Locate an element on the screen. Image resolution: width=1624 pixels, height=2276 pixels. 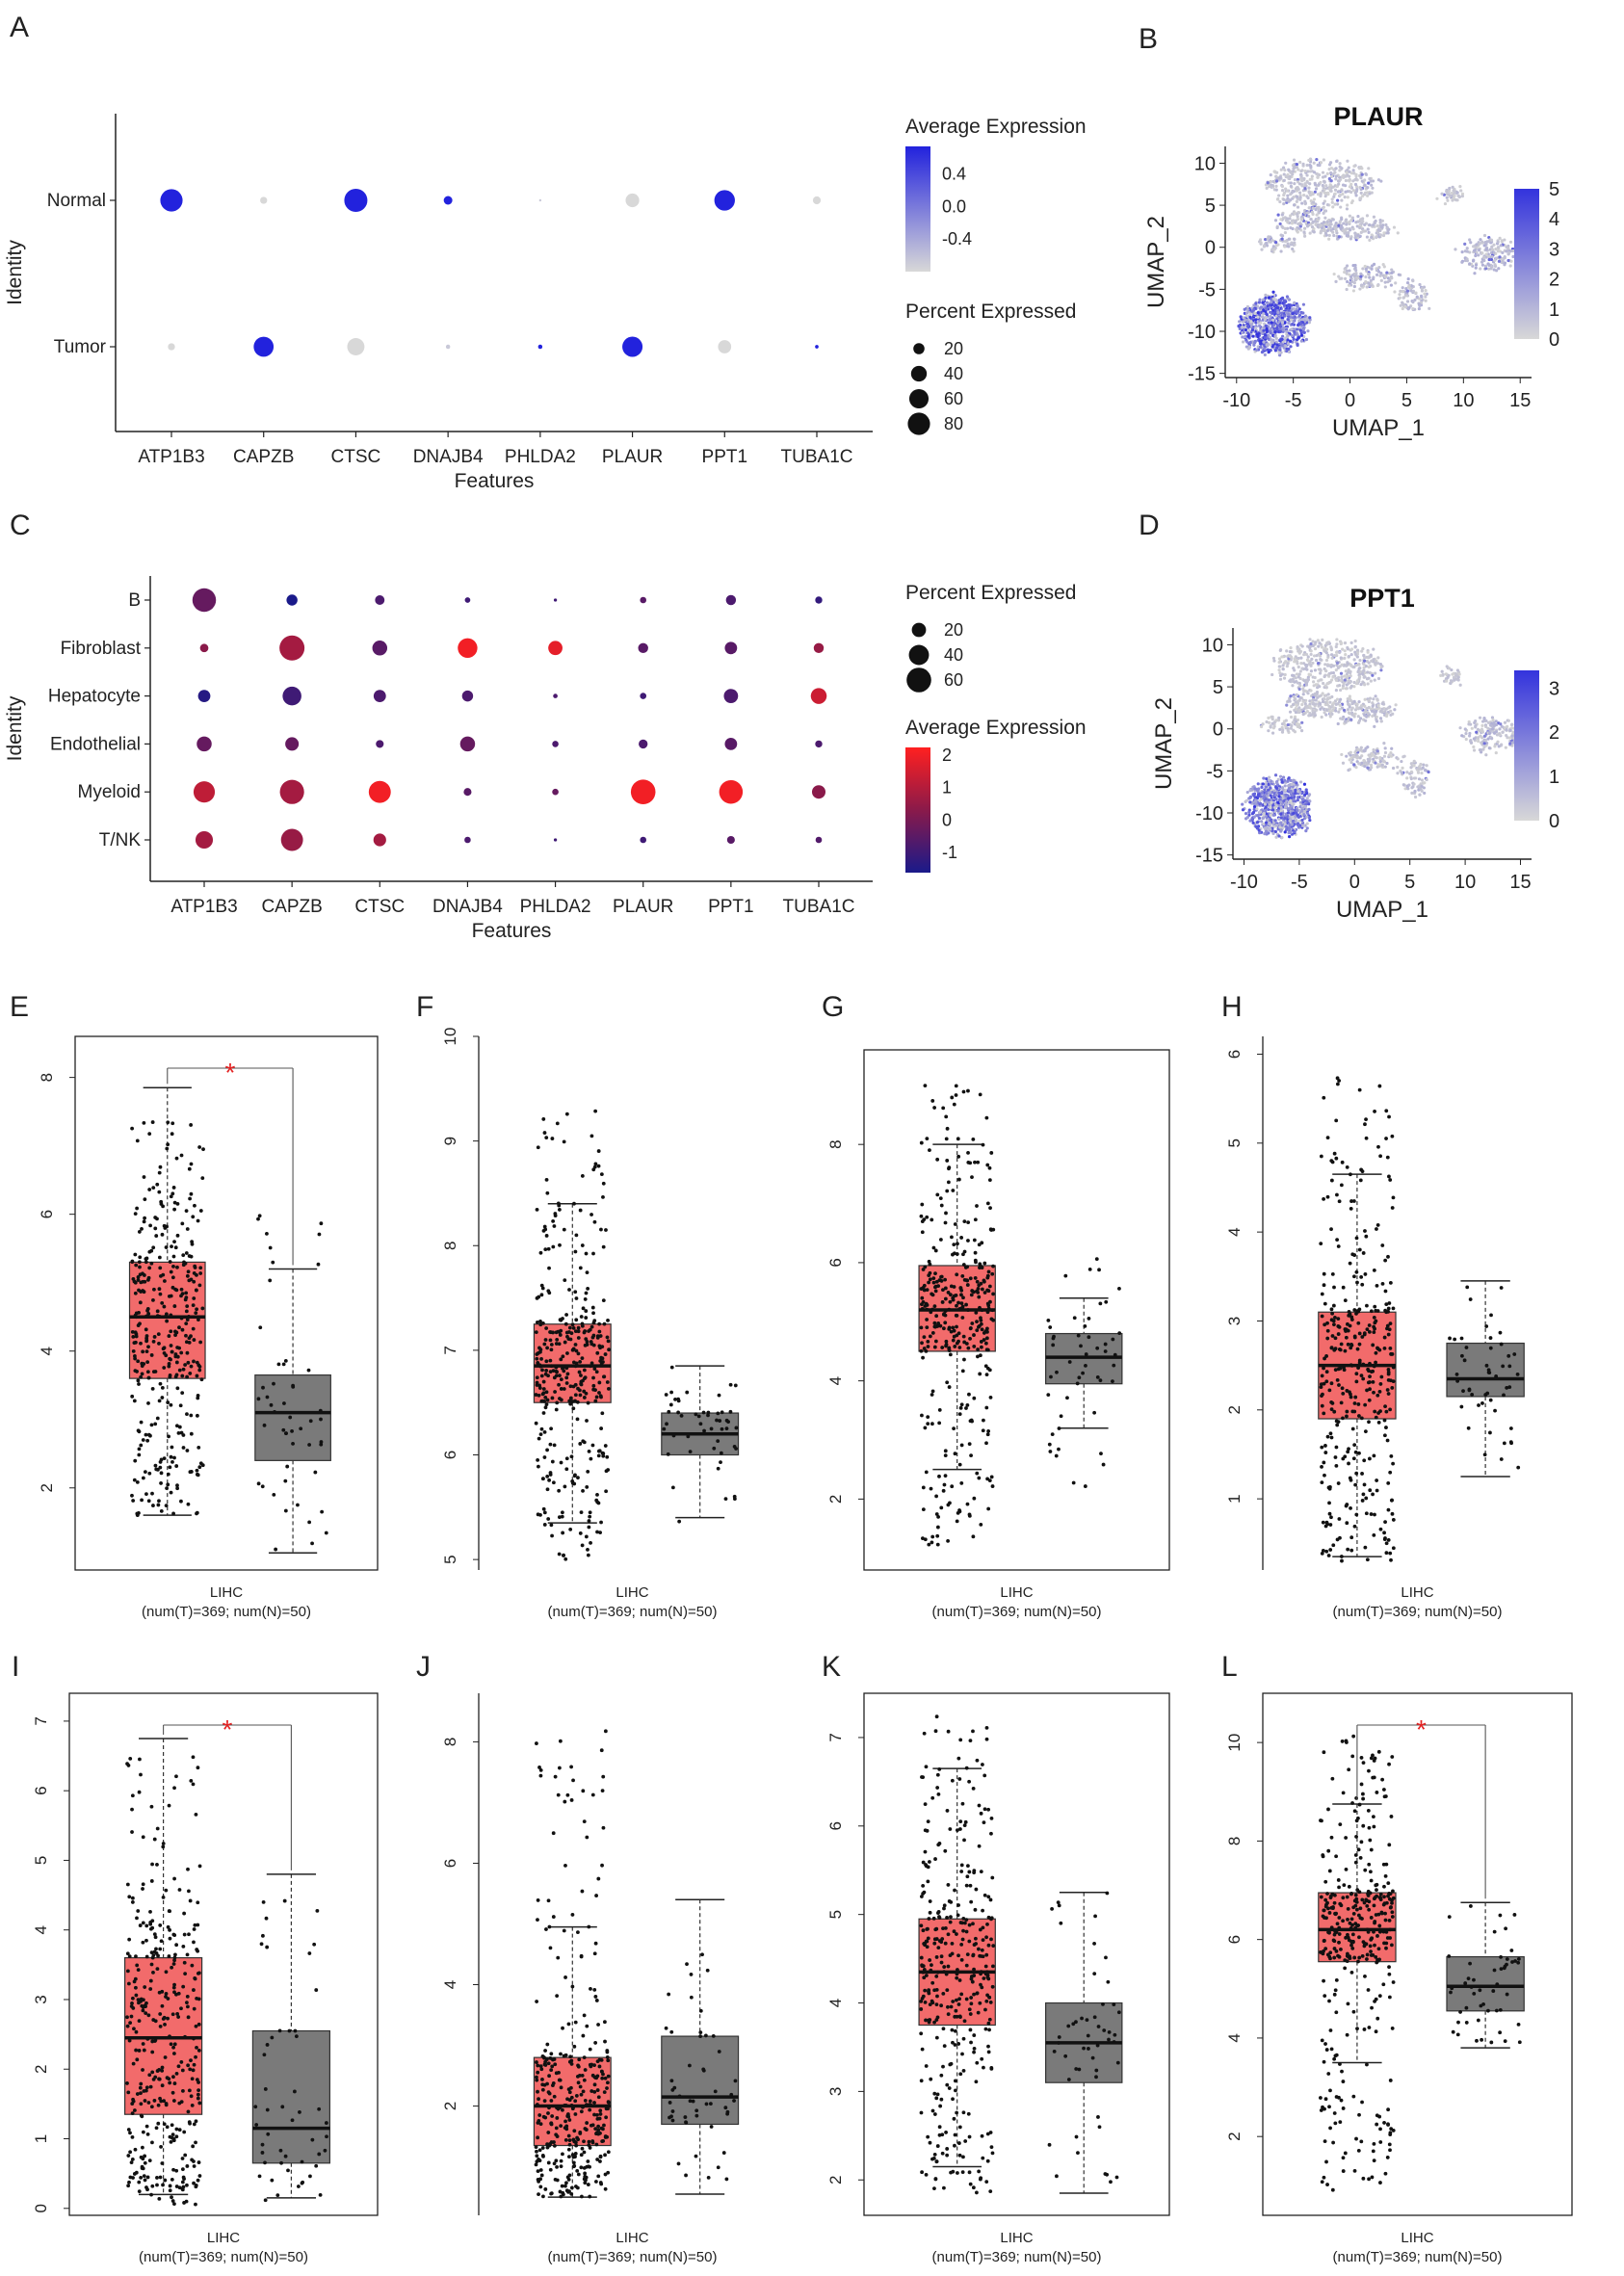
umap-colorbar-label: 1 is located at coordinates (1554, 777).